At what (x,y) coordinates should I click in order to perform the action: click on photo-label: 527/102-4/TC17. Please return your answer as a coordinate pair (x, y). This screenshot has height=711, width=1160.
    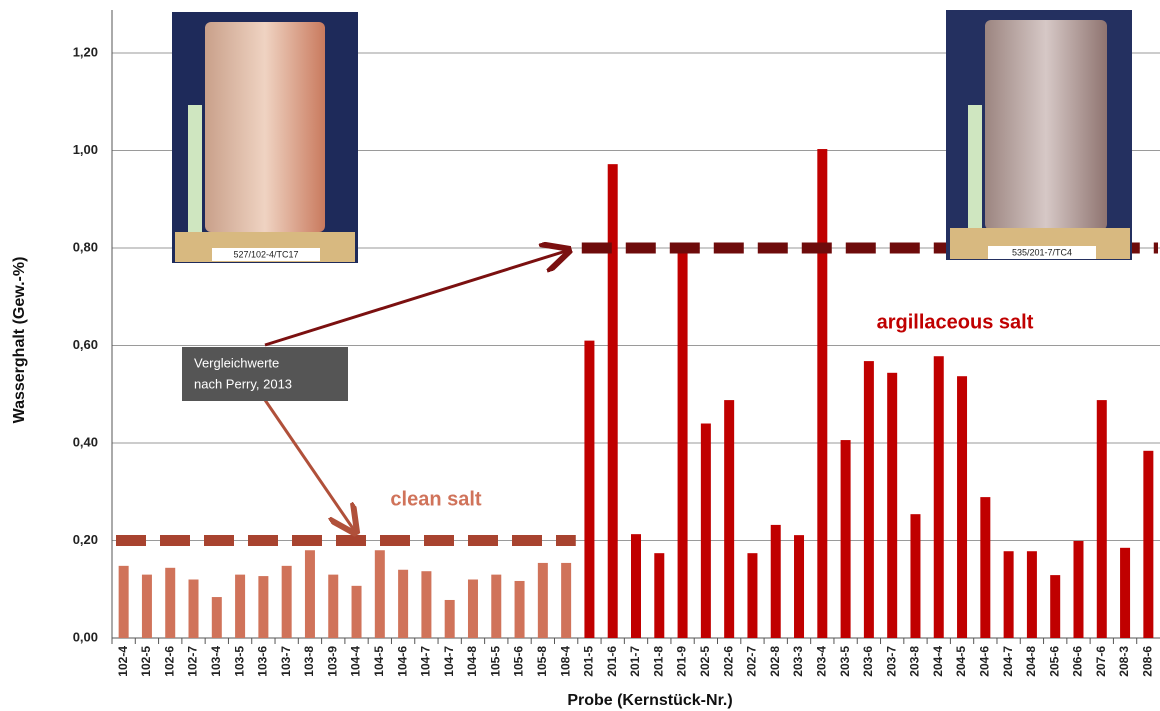
    Looking at the image, I should click on (265, 254).